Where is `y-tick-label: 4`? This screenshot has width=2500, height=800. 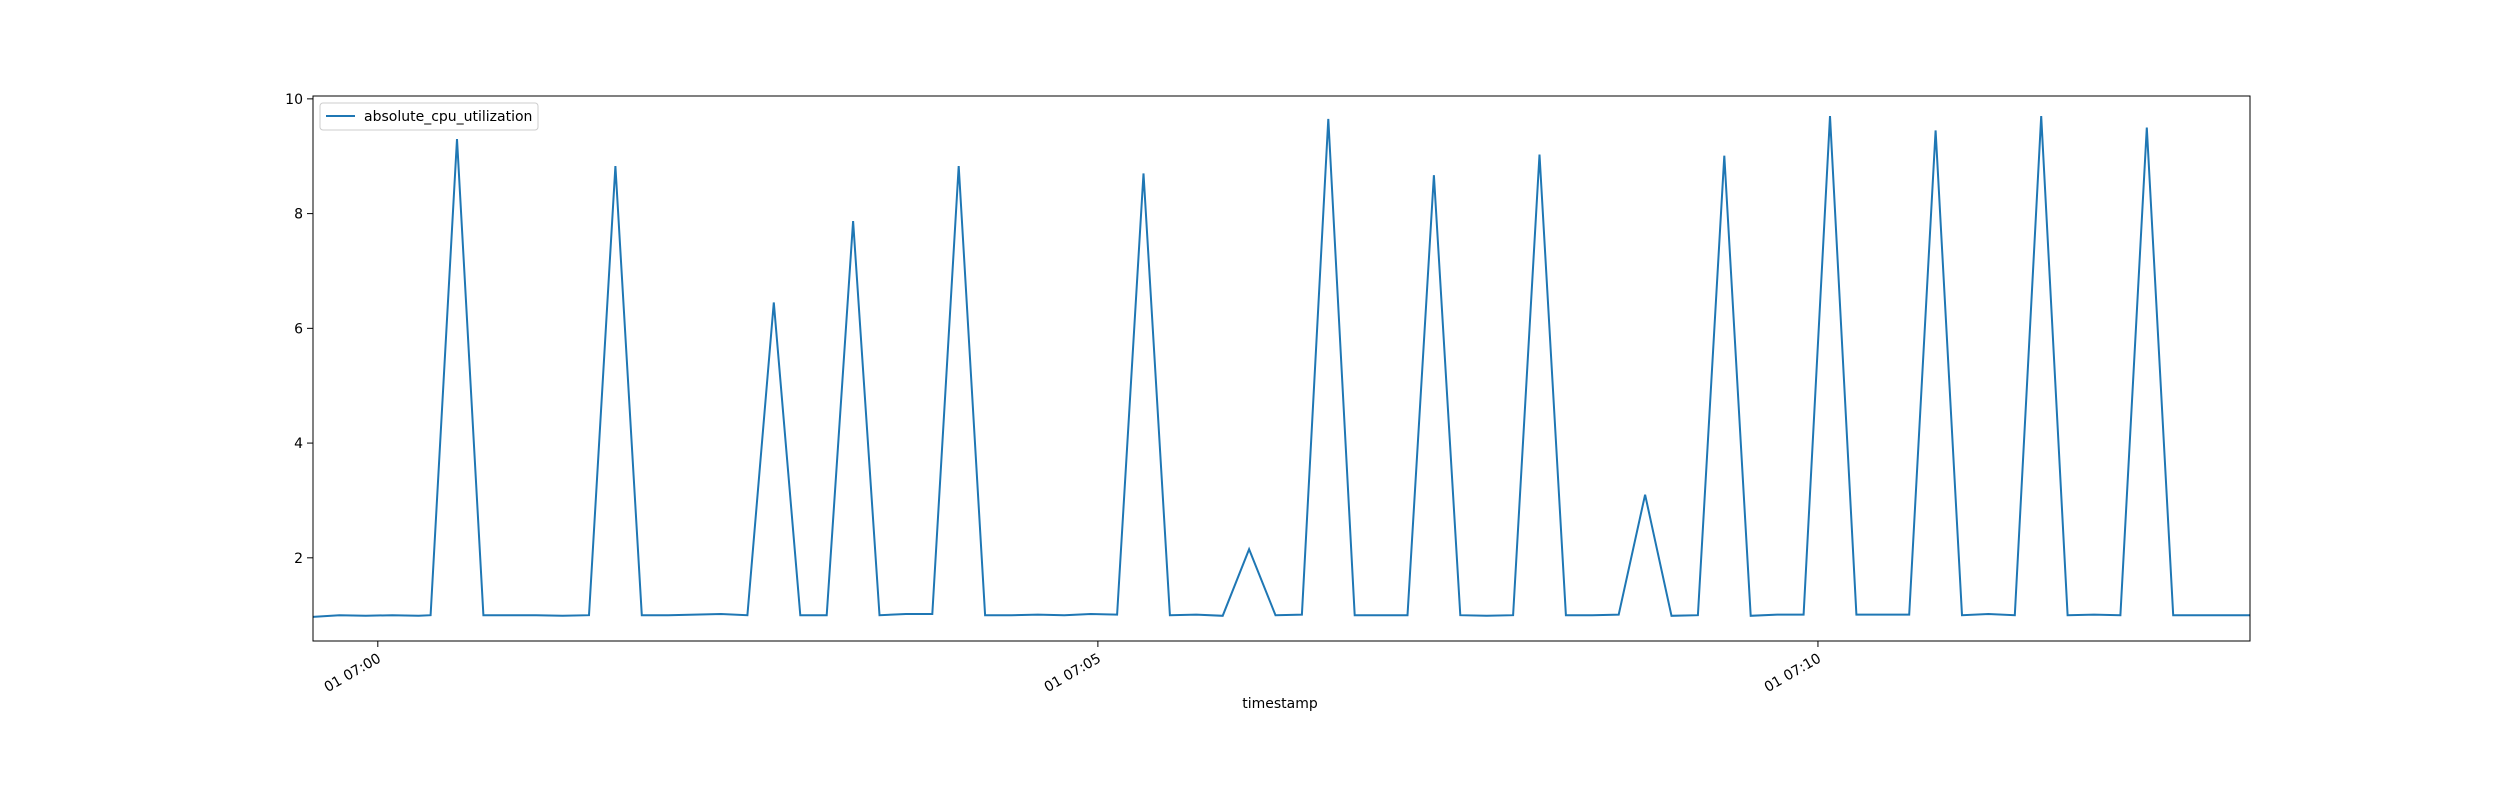 y-tick-label: 4 is located at coordinates (298, 444).